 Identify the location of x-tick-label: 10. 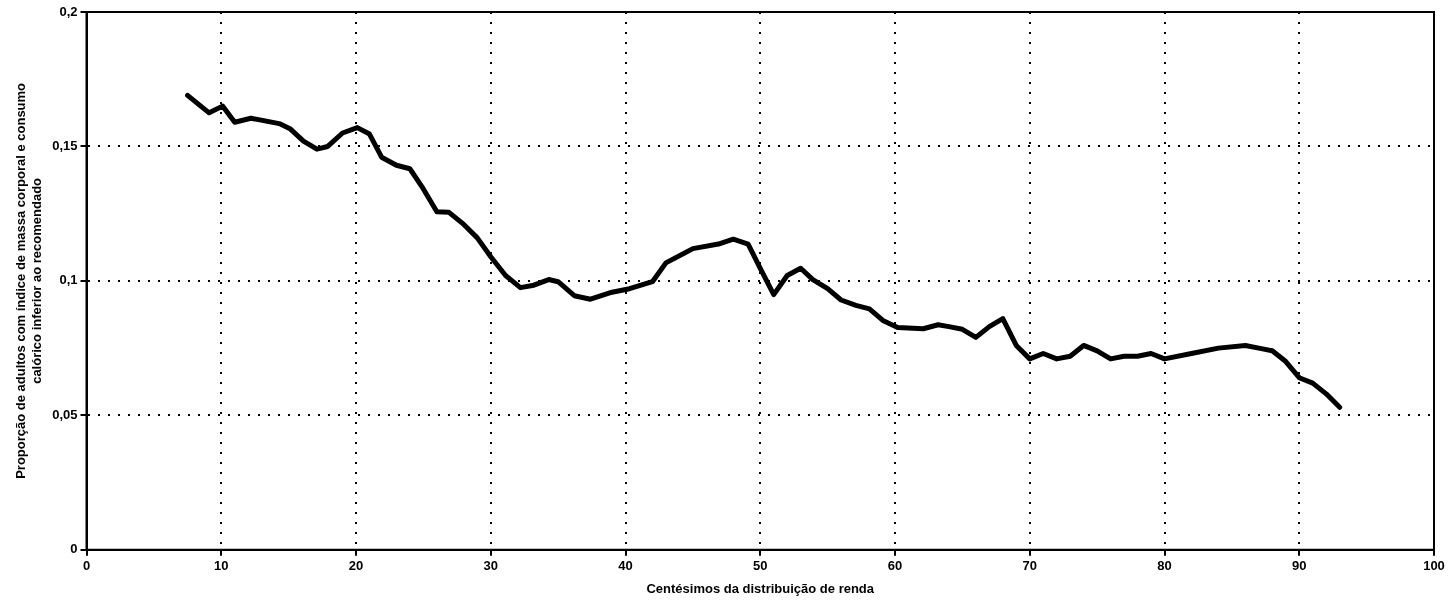
(221, 566).